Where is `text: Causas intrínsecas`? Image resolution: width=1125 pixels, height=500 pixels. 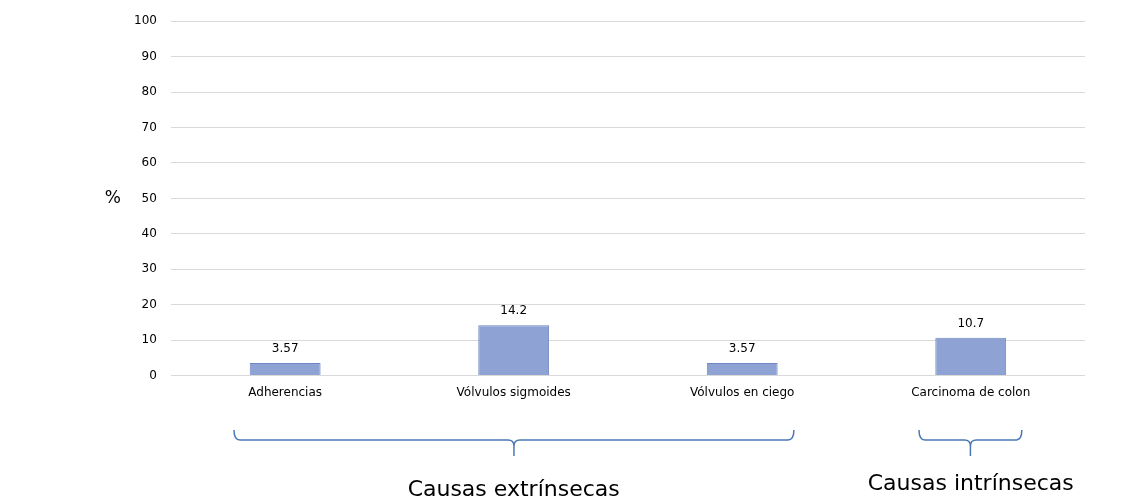
text: Causas intrínsecas is located at coordinates (970, 482).